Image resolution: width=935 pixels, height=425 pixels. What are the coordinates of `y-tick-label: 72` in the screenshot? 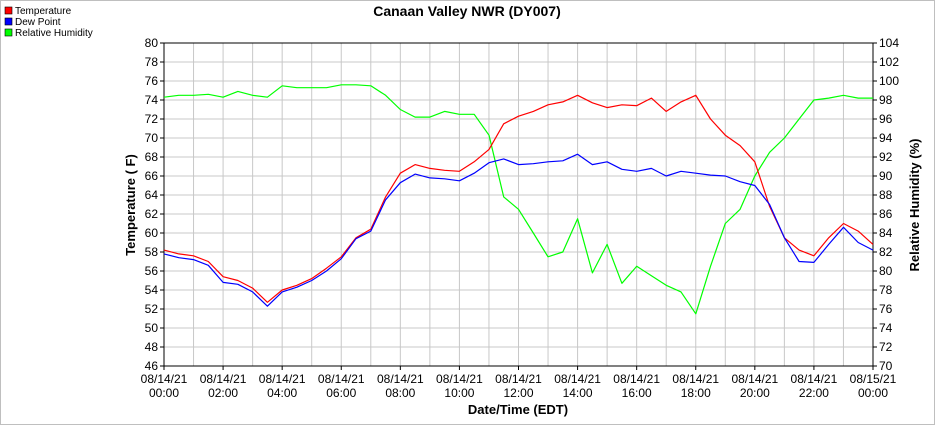 It's located at (152, 119).